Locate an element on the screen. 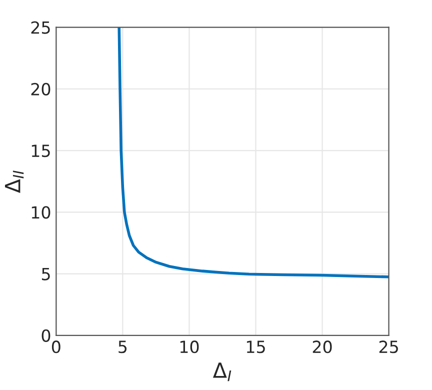  x-axis-title: Δ$_{I}$ is located at coordinates (222, 372).